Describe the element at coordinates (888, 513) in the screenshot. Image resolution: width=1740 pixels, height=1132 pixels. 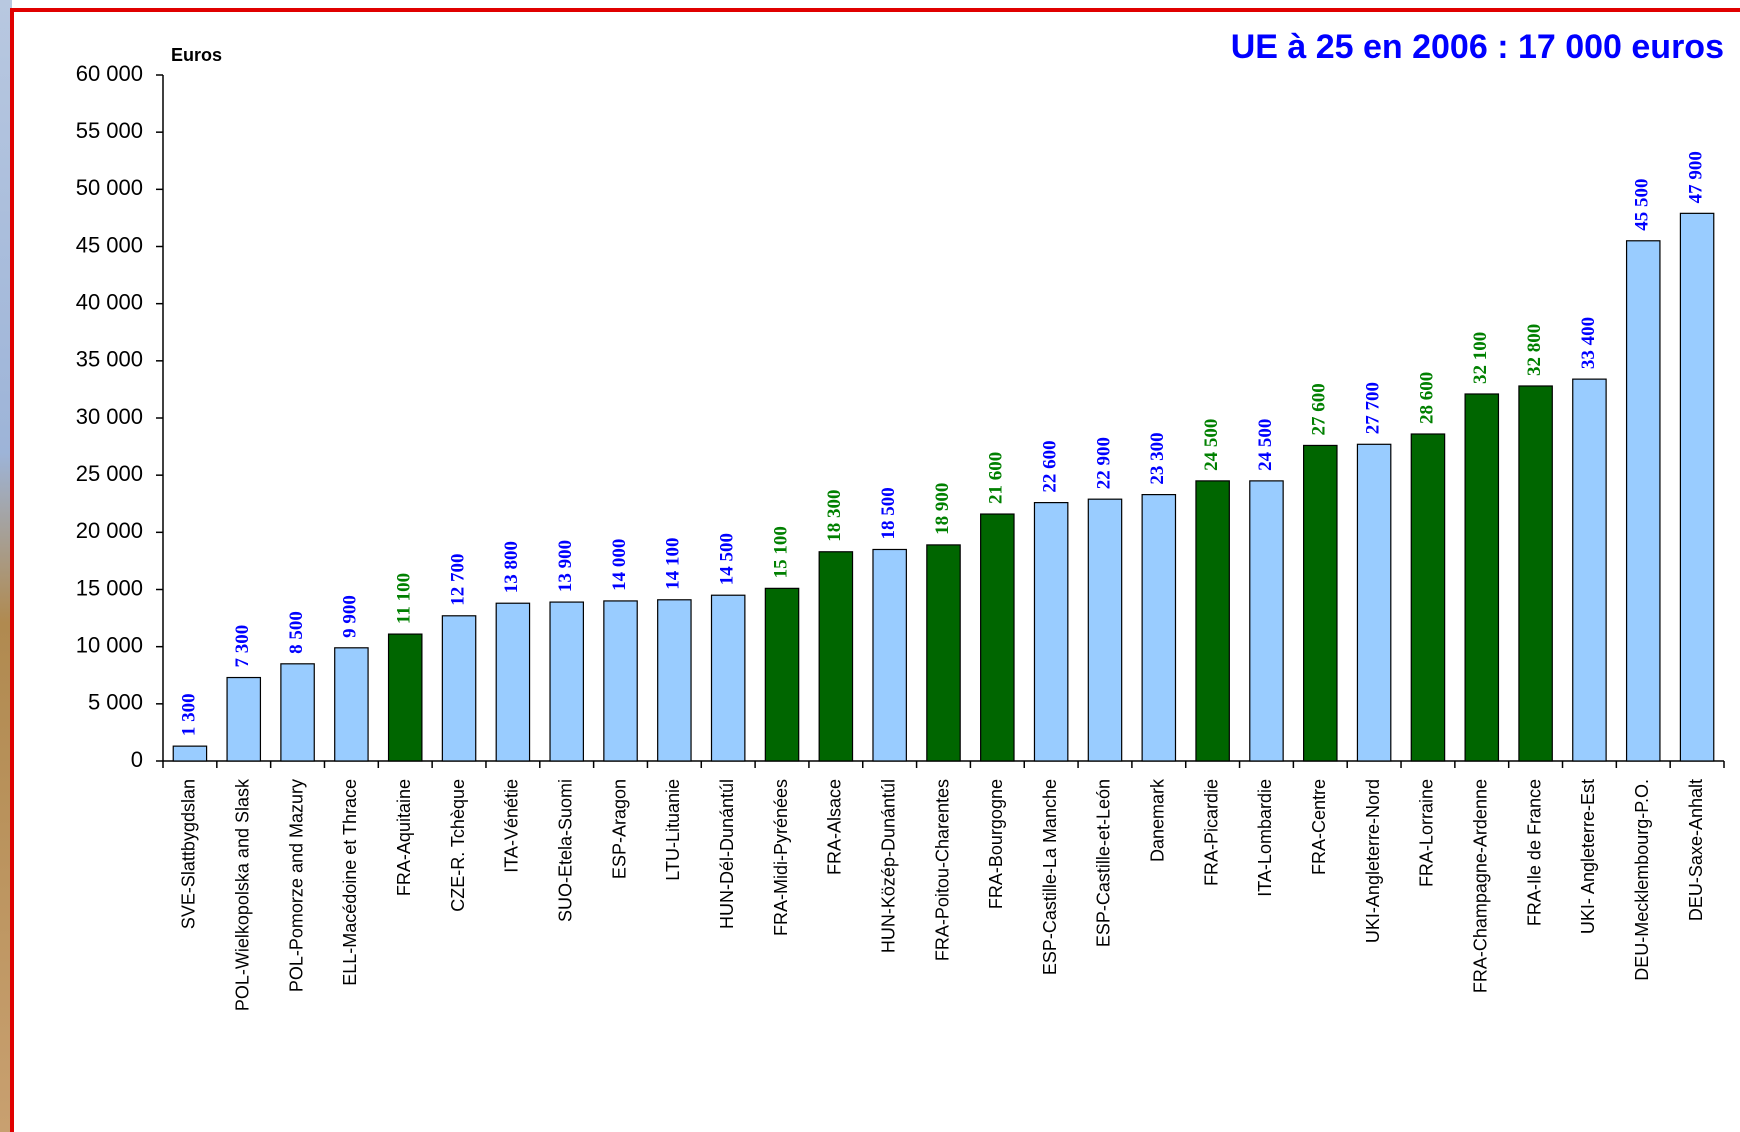
I see `value-label: 18 500` at that location.